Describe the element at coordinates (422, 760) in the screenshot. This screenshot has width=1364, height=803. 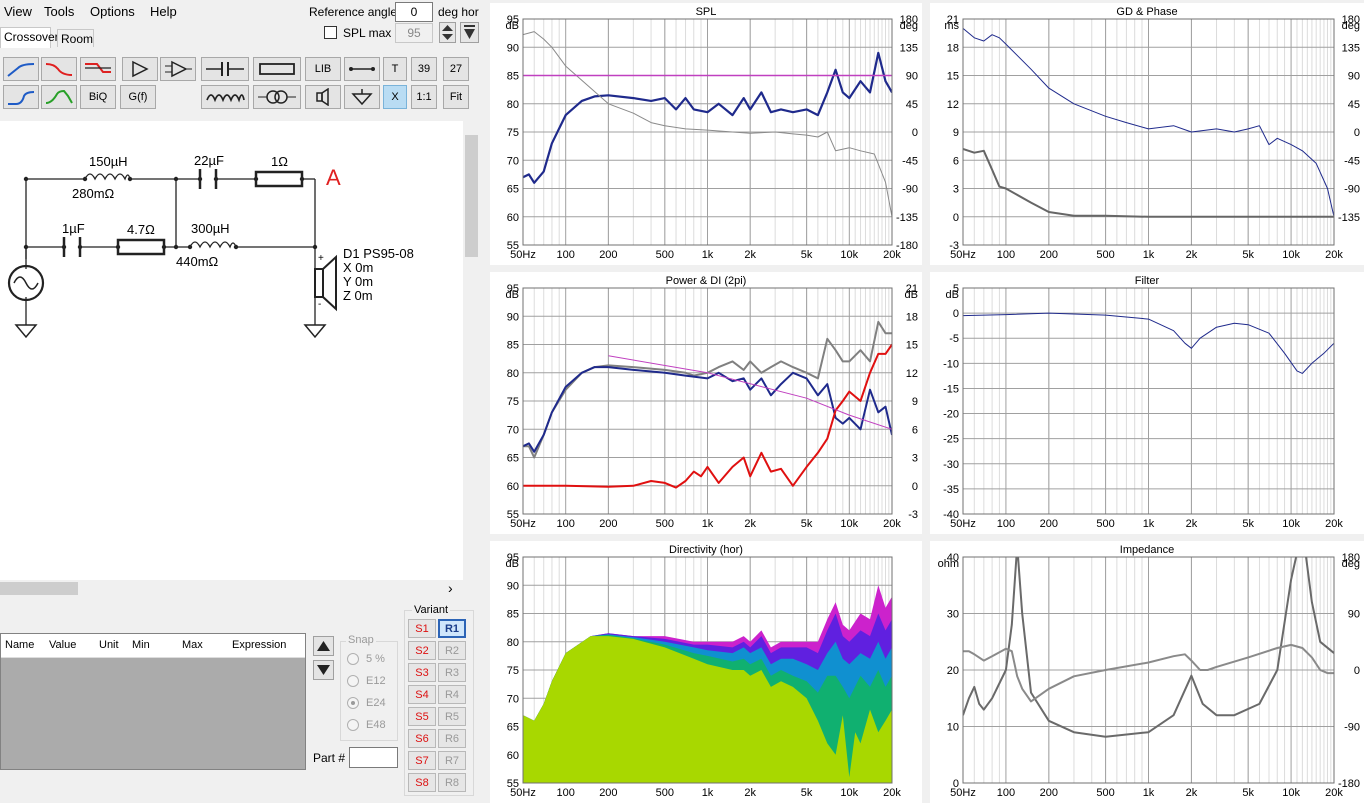
I see `variant-s7-button: S7` at that location.